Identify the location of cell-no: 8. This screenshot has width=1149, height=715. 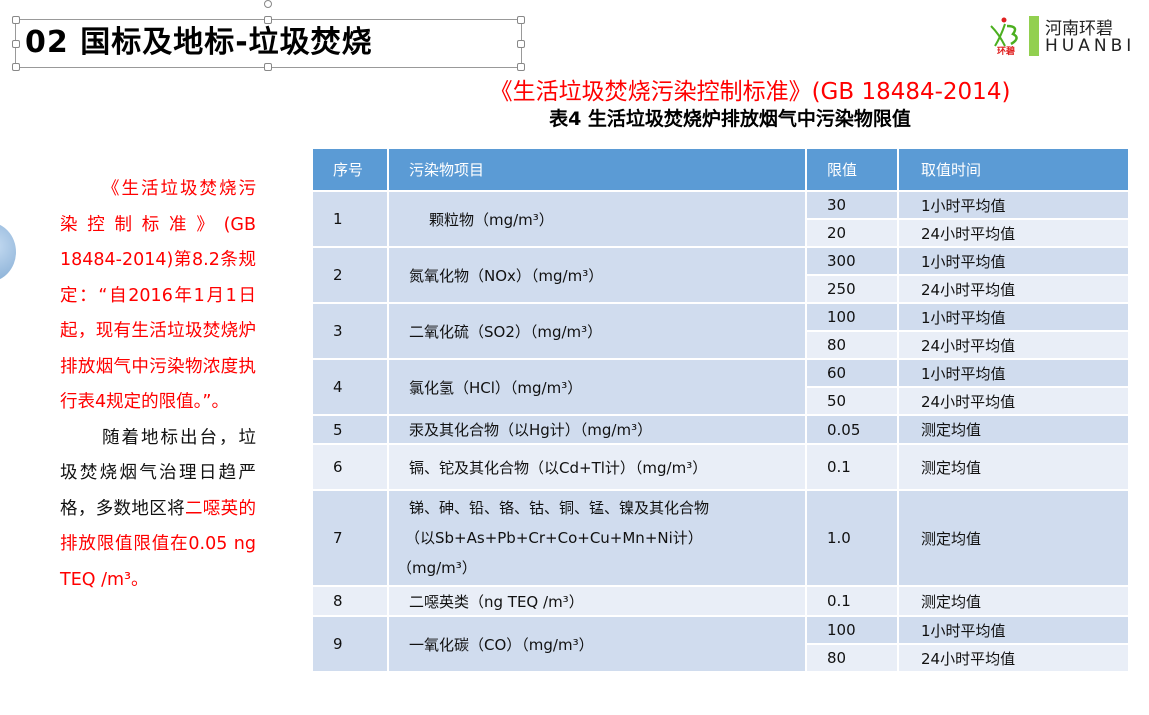
(350, 601).